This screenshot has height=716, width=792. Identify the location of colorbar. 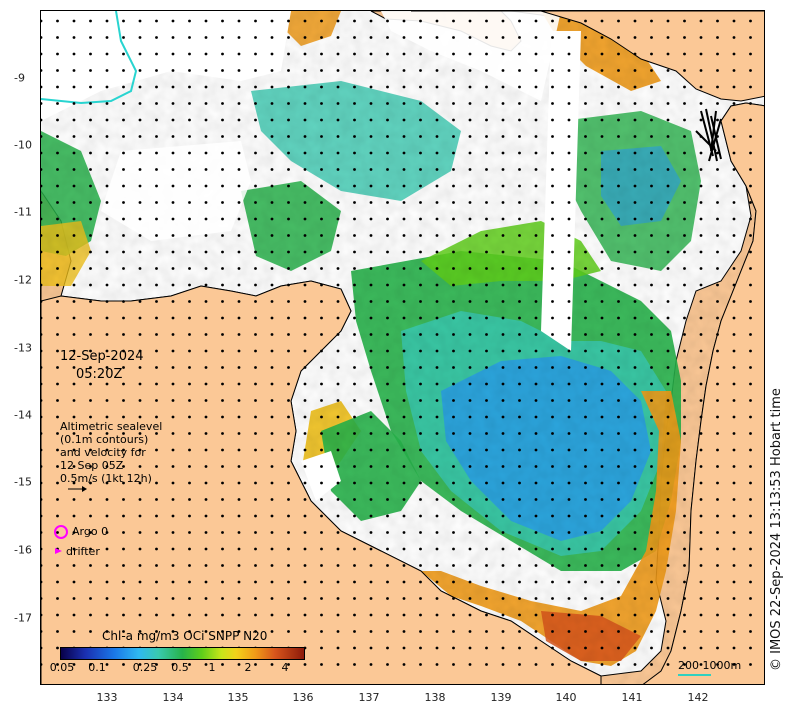
(182, 653).